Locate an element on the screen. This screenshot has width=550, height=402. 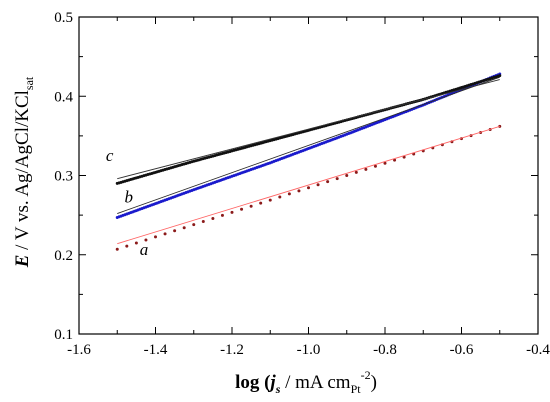
y-tick-label: 0.4 is located at coordinates (63, 97).